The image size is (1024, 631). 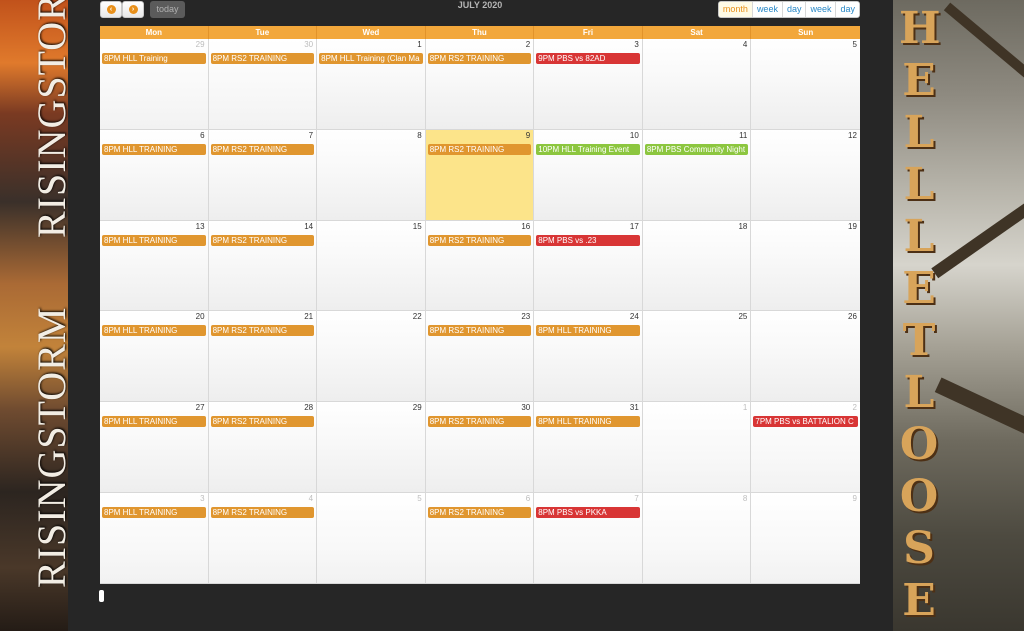 What do you see at coordinates (154, 84) in the screenshot?
I see `day-cell: 29 8PM HLL Training` at bounding box center [154, 84].